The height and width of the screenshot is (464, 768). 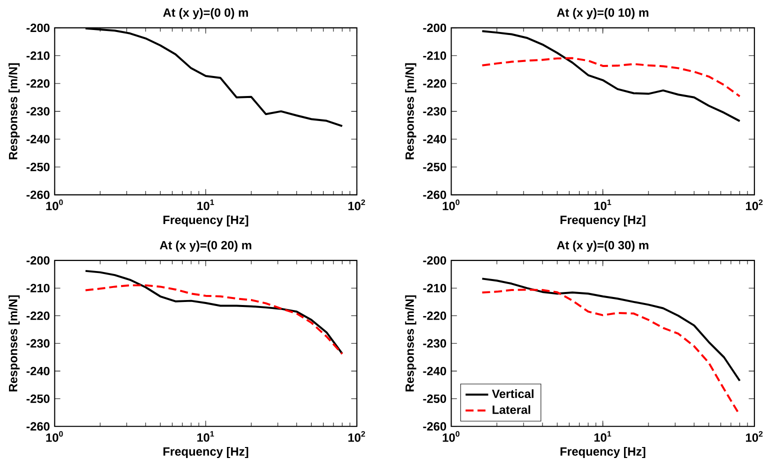 What do you see at coordinates (602, 14) in the screenshot?
I see `chart-title: At (x y)=(0 10) m` at bounding box center [602, 14].